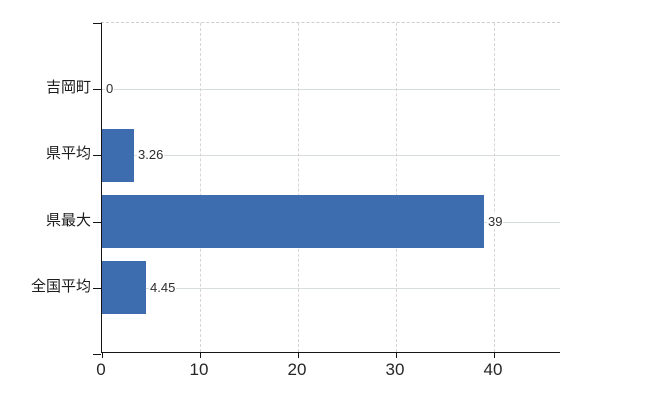 This screenshot has height=400, width=650. Describe the element at coordinates (495, 221) in the screenshot. I see `value-label: 39` at that location.